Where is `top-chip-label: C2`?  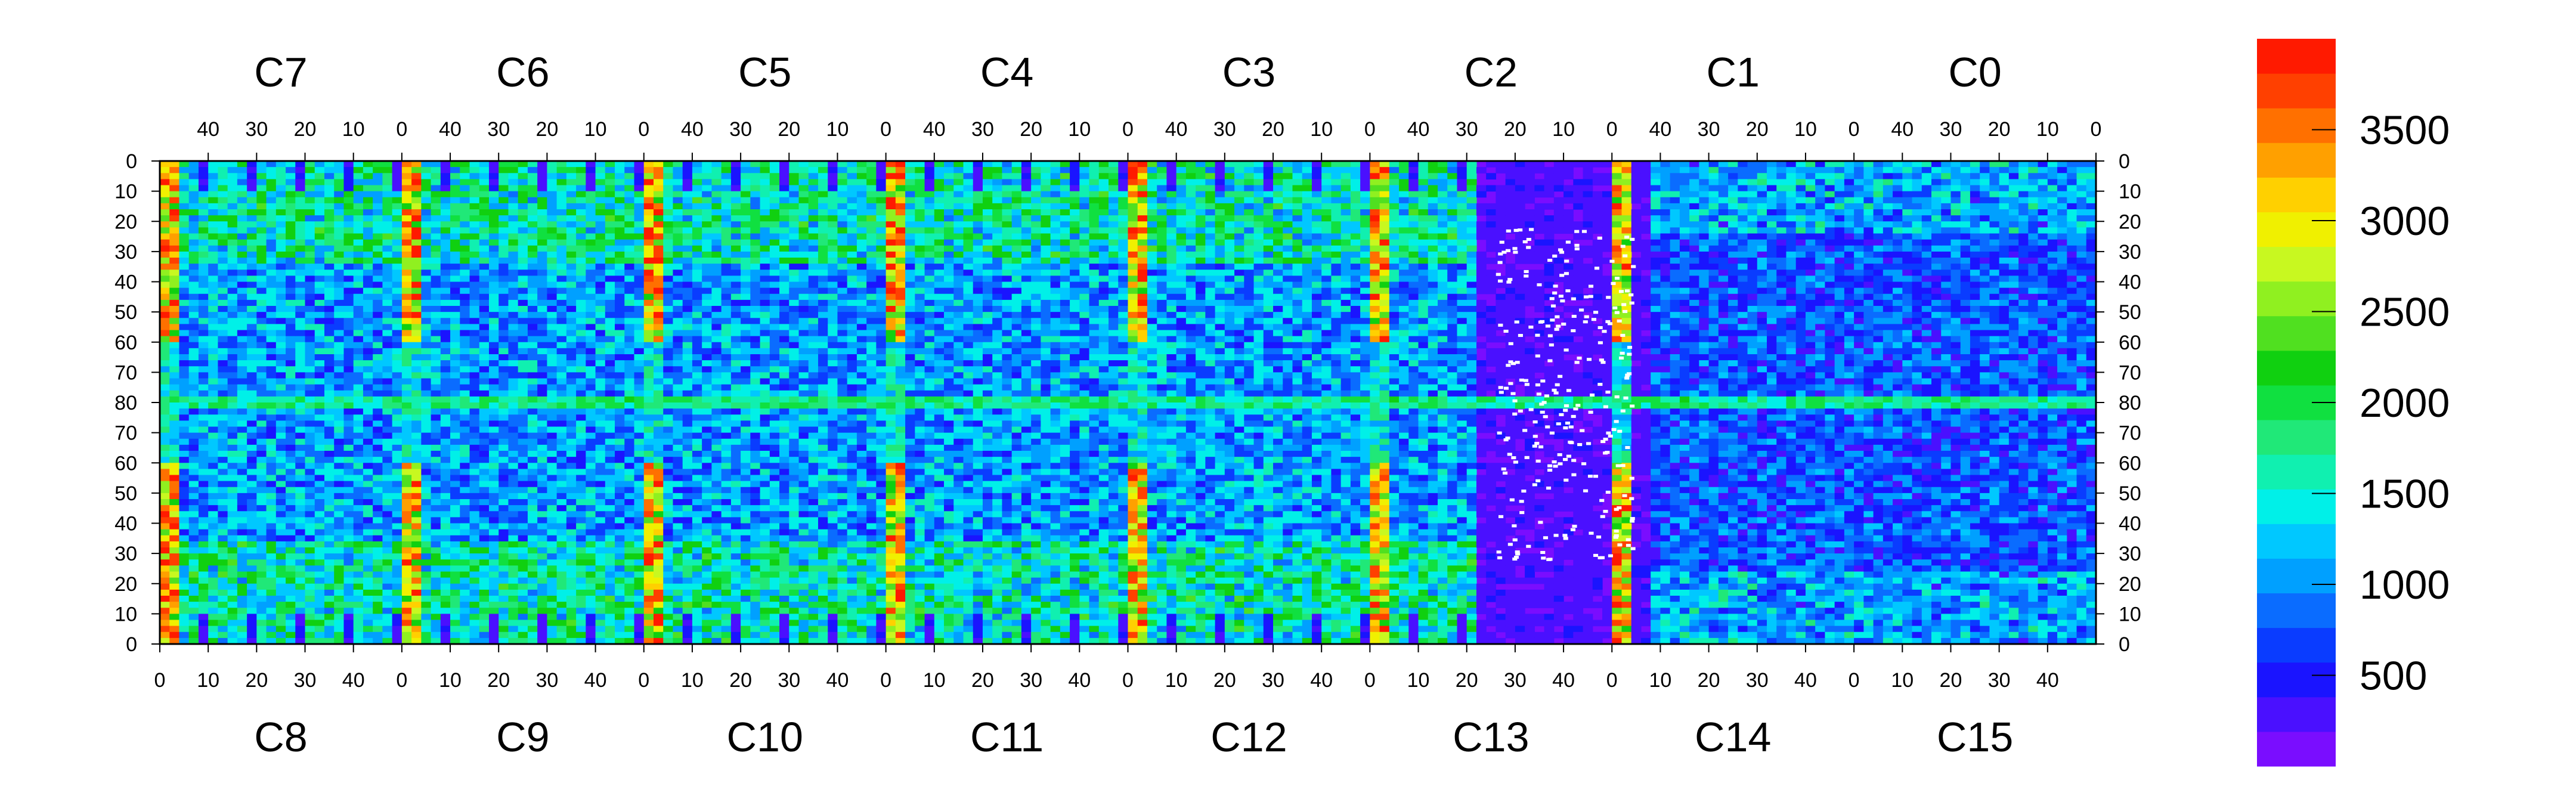 top-chip-label: C2 is located at coordinates (1491, 72).